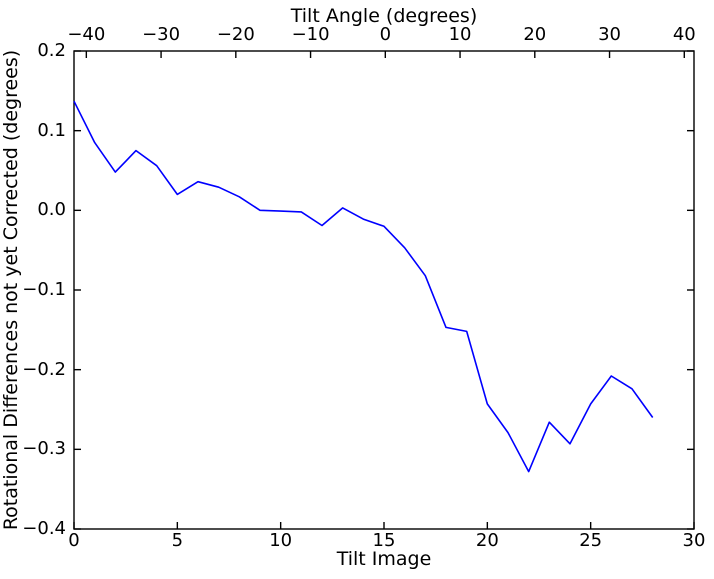 The height and width of the screenshot is (579, 714). Describe the element at coordinates (281, 540) in the screenshot. I see `x-tick-label: 10` at that location.